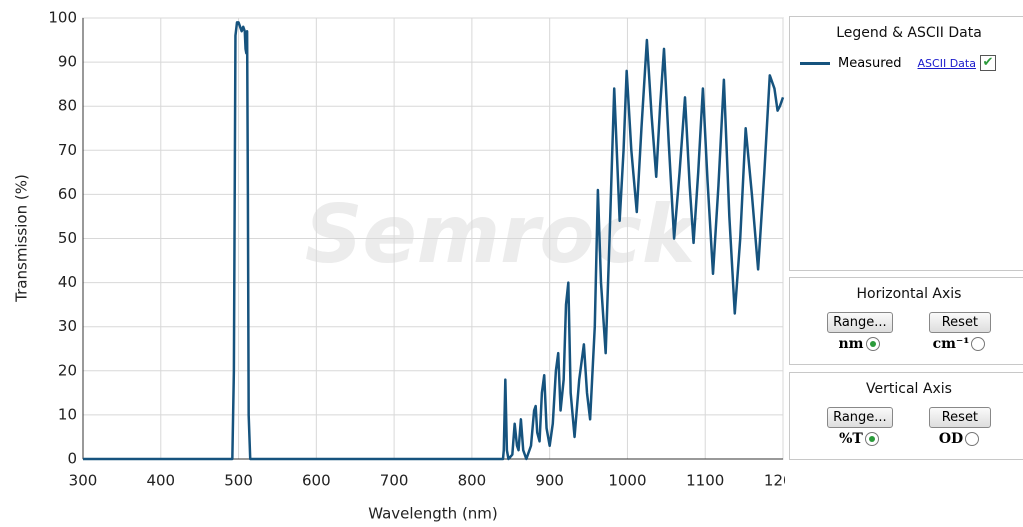 The image size is (1023, 527). I want to click on ascii-link: ASCII Data, so click(946, 63).